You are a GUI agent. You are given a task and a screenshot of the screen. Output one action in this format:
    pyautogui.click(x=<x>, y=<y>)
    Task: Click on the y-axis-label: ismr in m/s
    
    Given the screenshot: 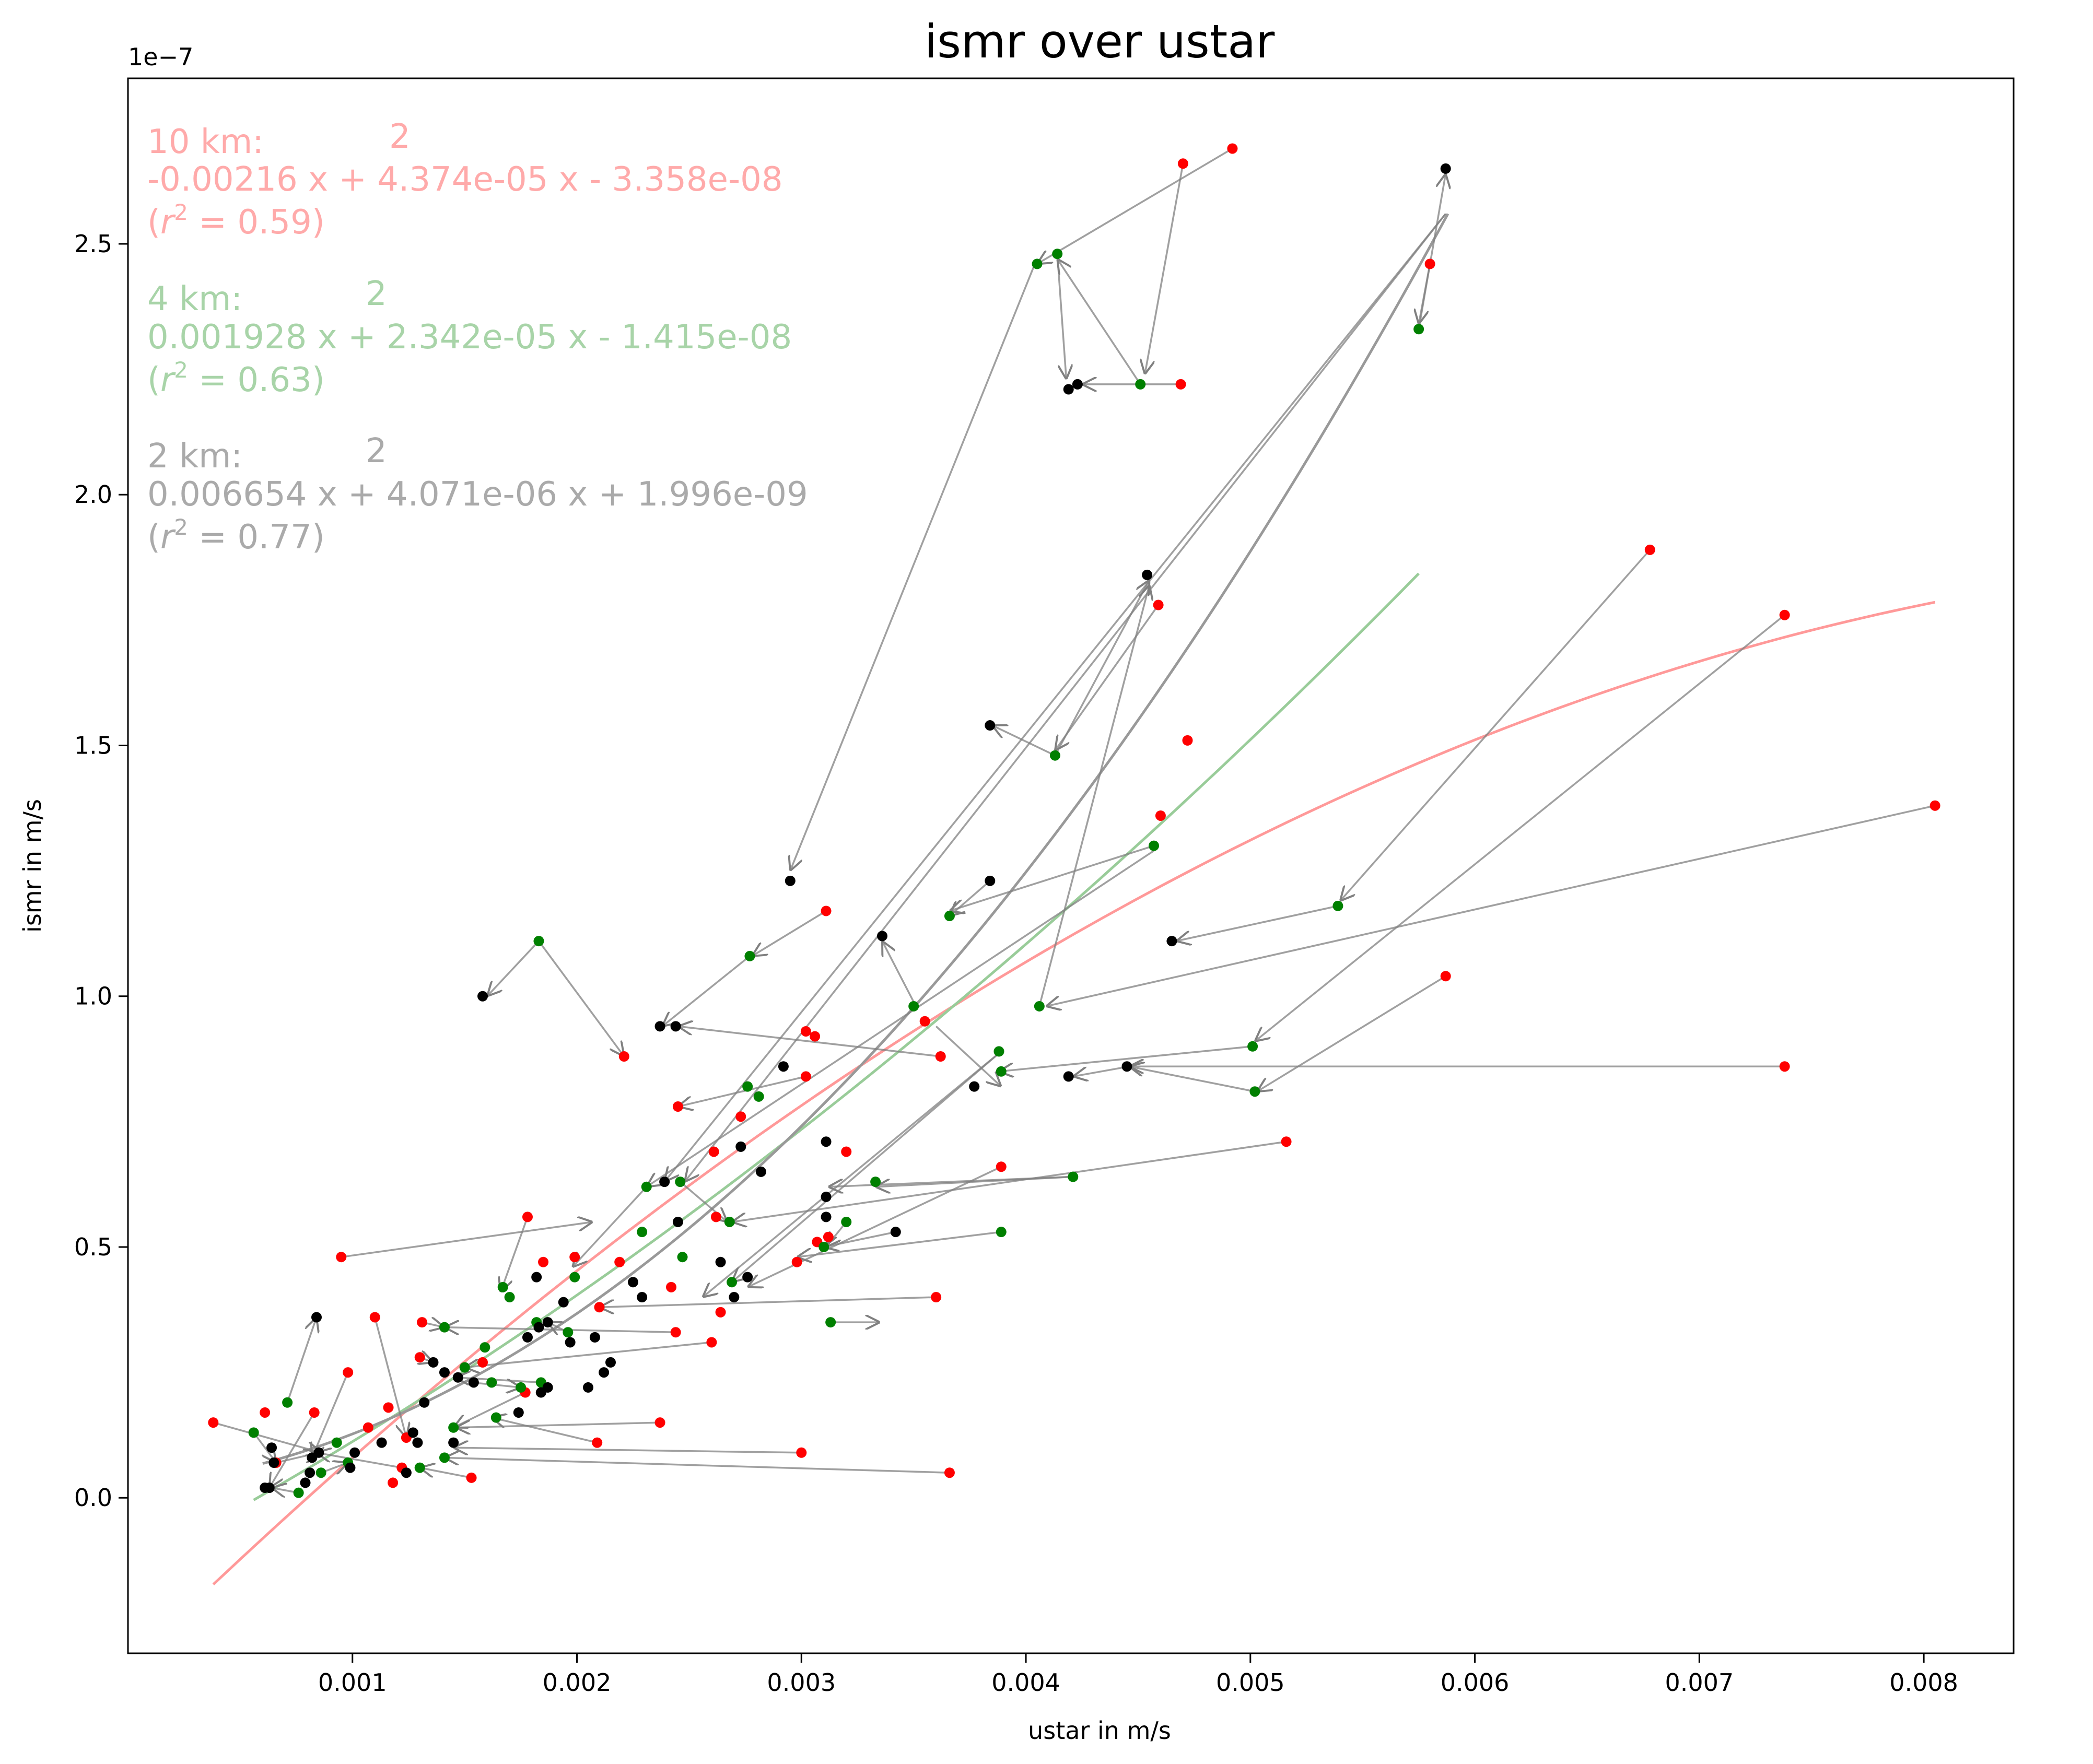 What is the action you would take?
    pyautogui.click(x=32, y=866)
    